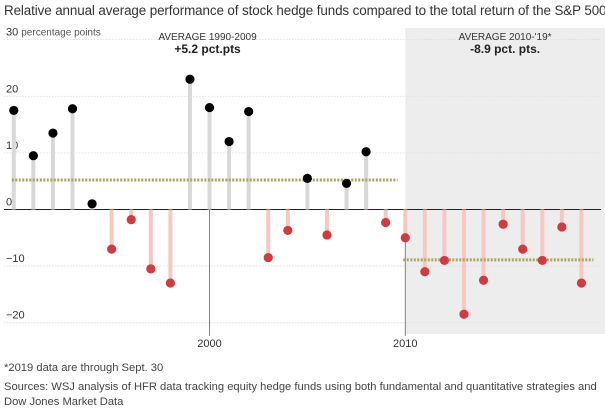 The height and width of the screenshot is (413, 605). What do you see at coordinates (229, 141) in the screenshot?
I see `point-2001` at bounding box center [229, 141].